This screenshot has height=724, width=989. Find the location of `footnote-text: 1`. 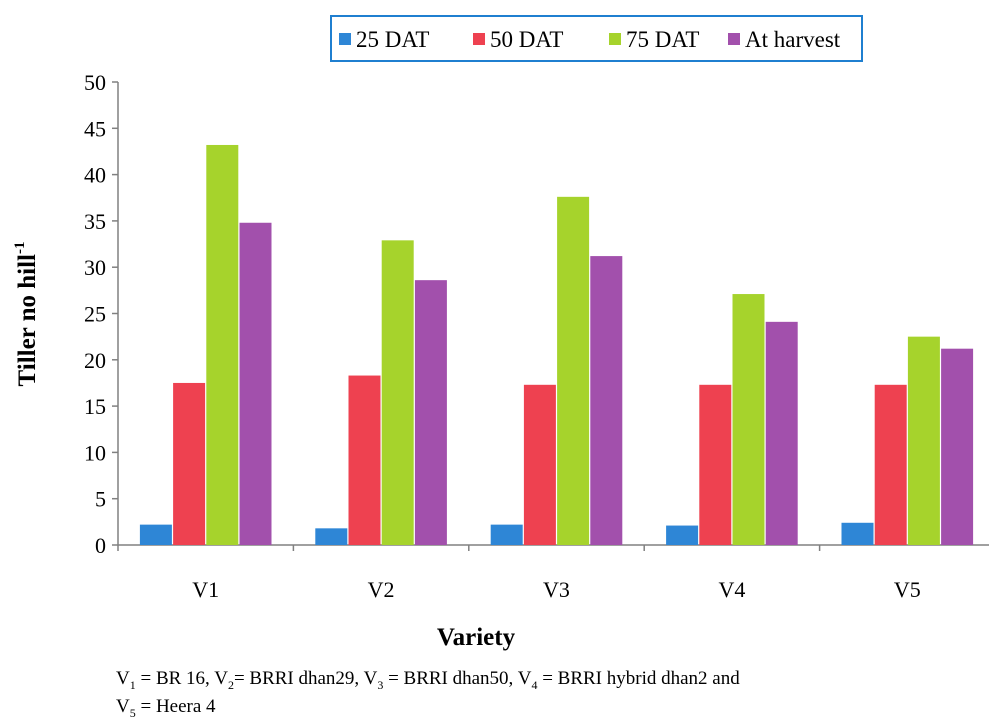

footnote-text: 1 is located at coordinates (132, 684).